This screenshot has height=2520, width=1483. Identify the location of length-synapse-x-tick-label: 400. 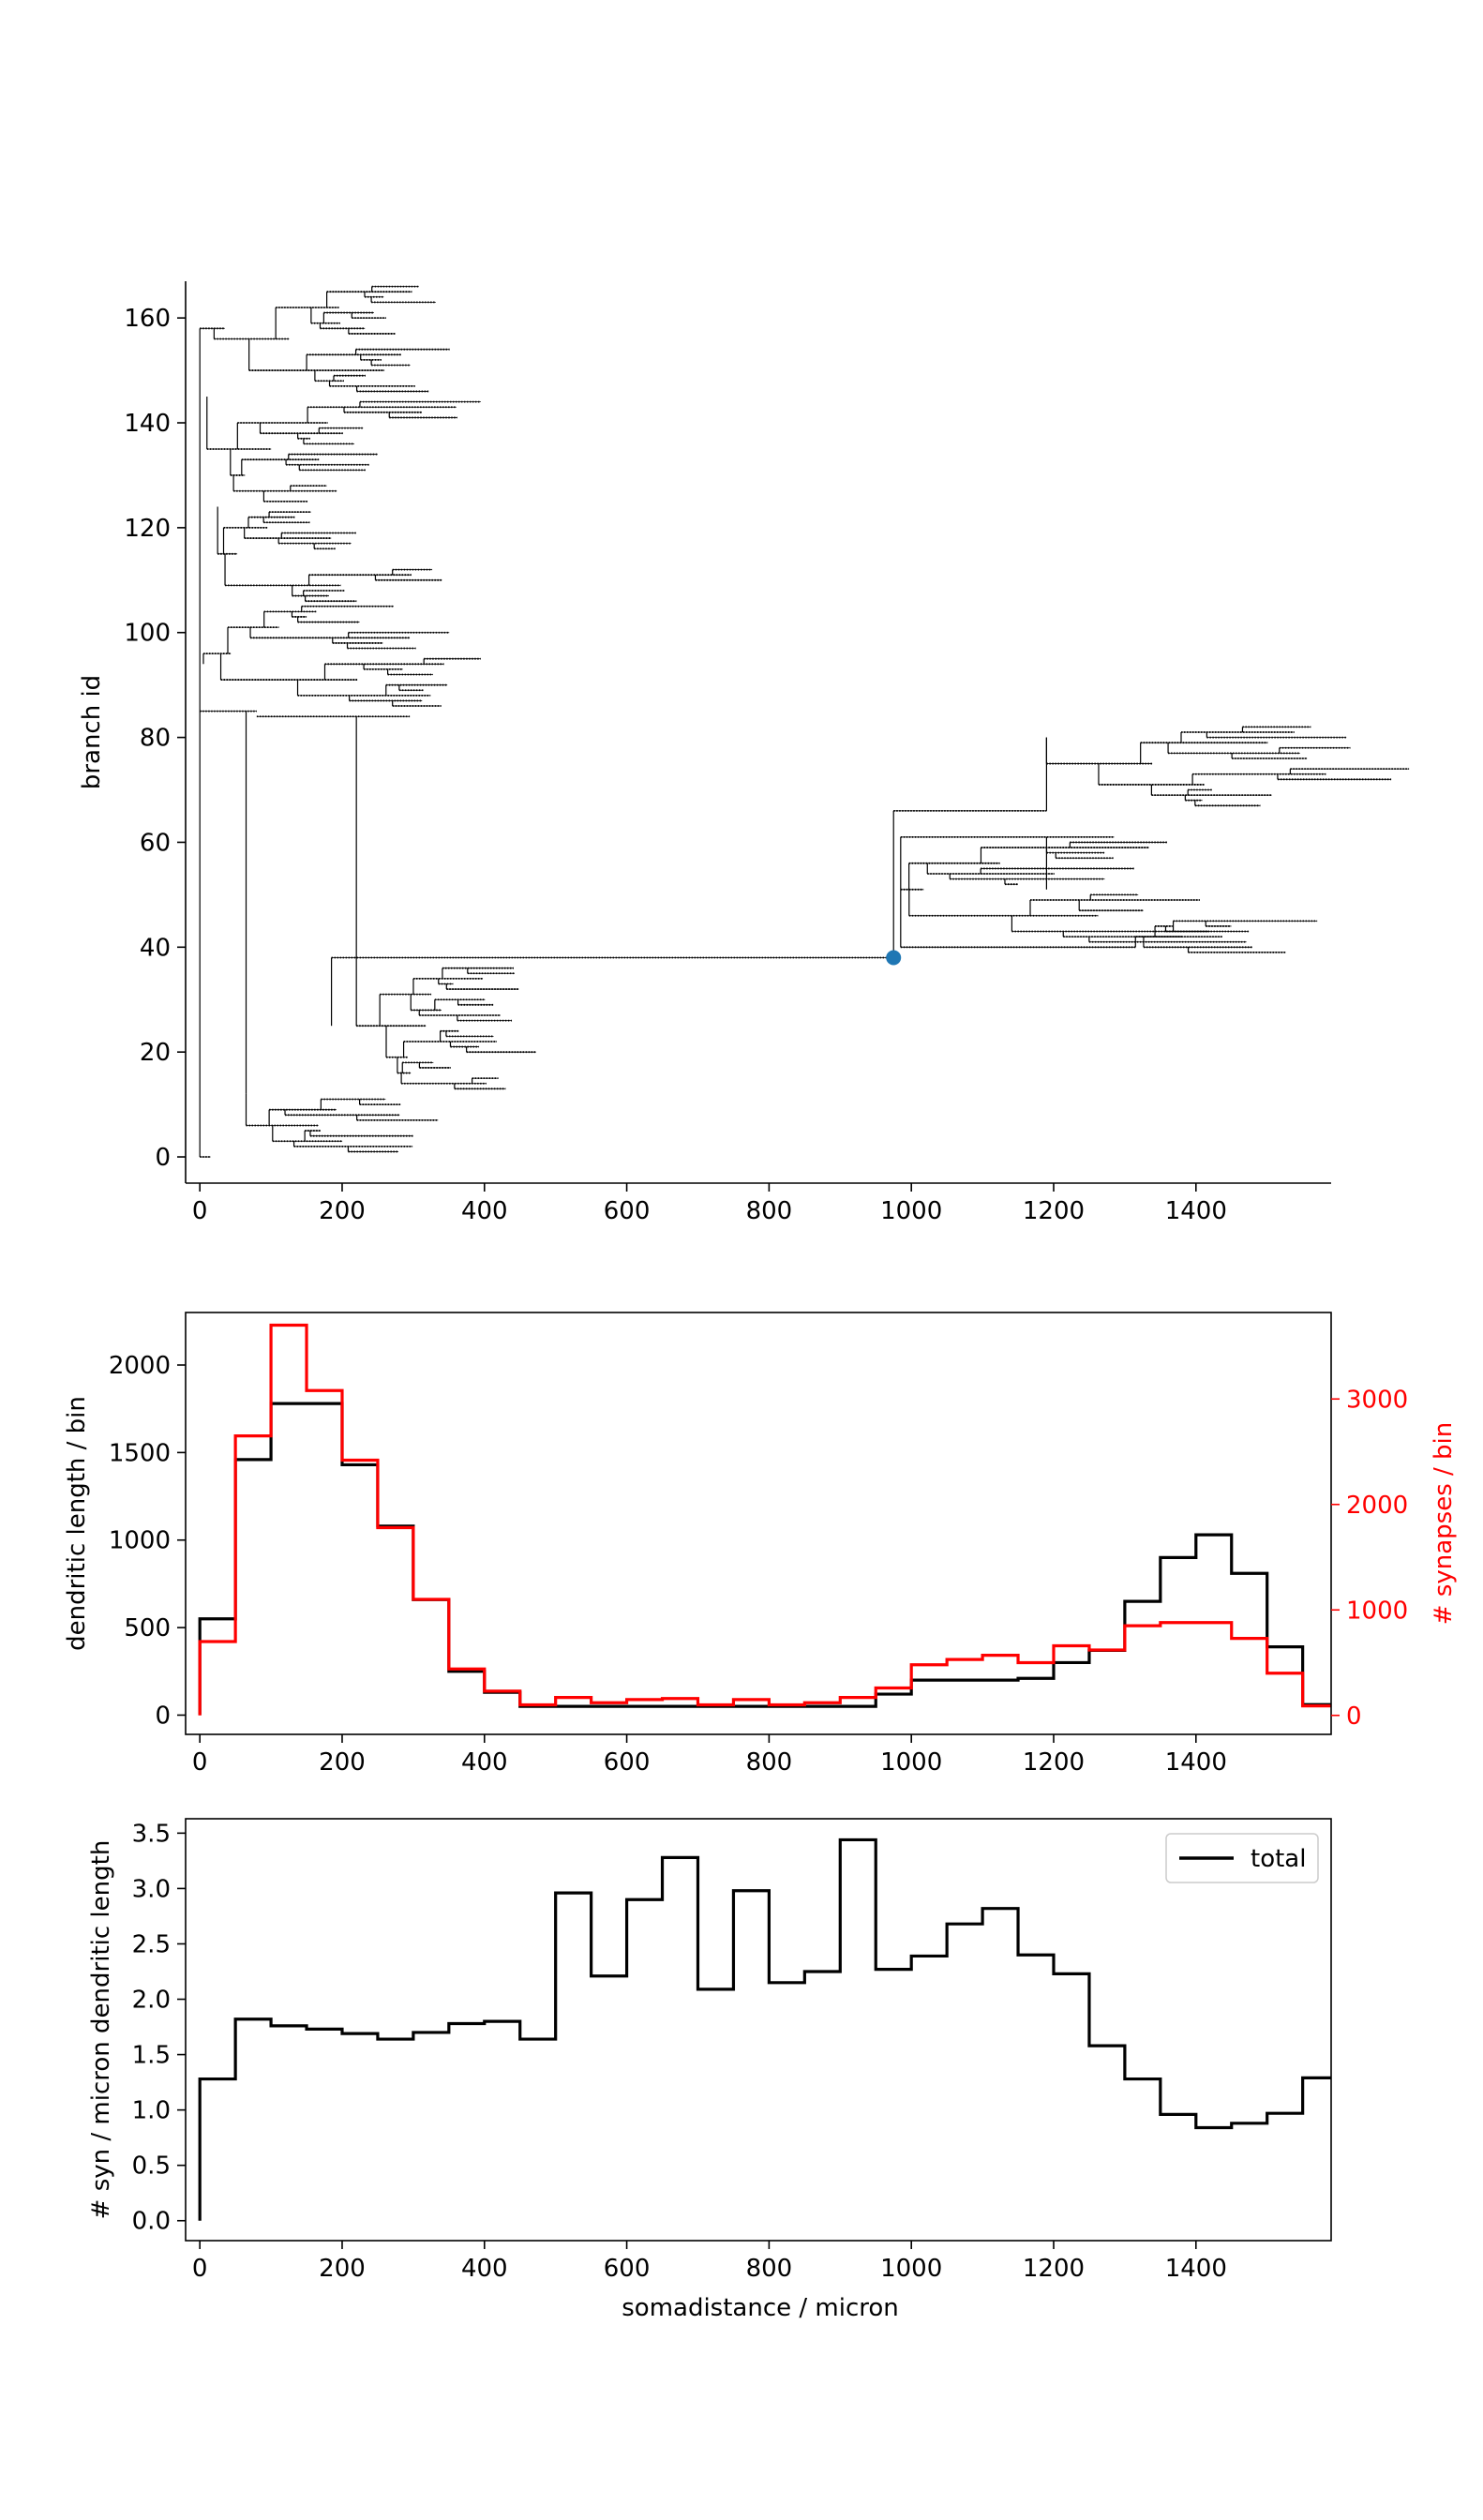
(484, 1762).